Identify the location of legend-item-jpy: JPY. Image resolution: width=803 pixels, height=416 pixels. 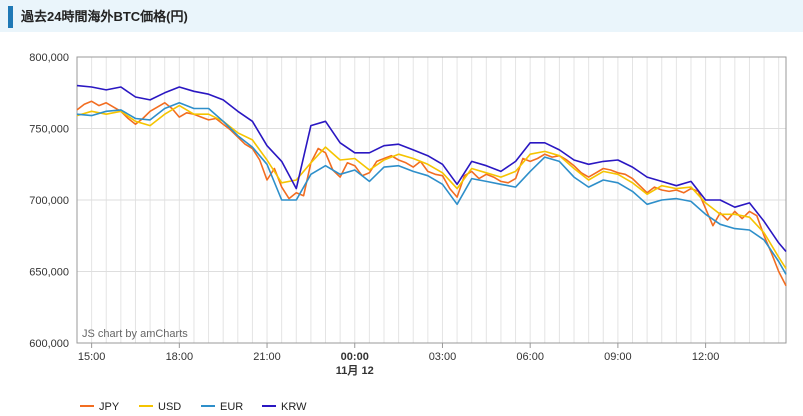
(100, 407).